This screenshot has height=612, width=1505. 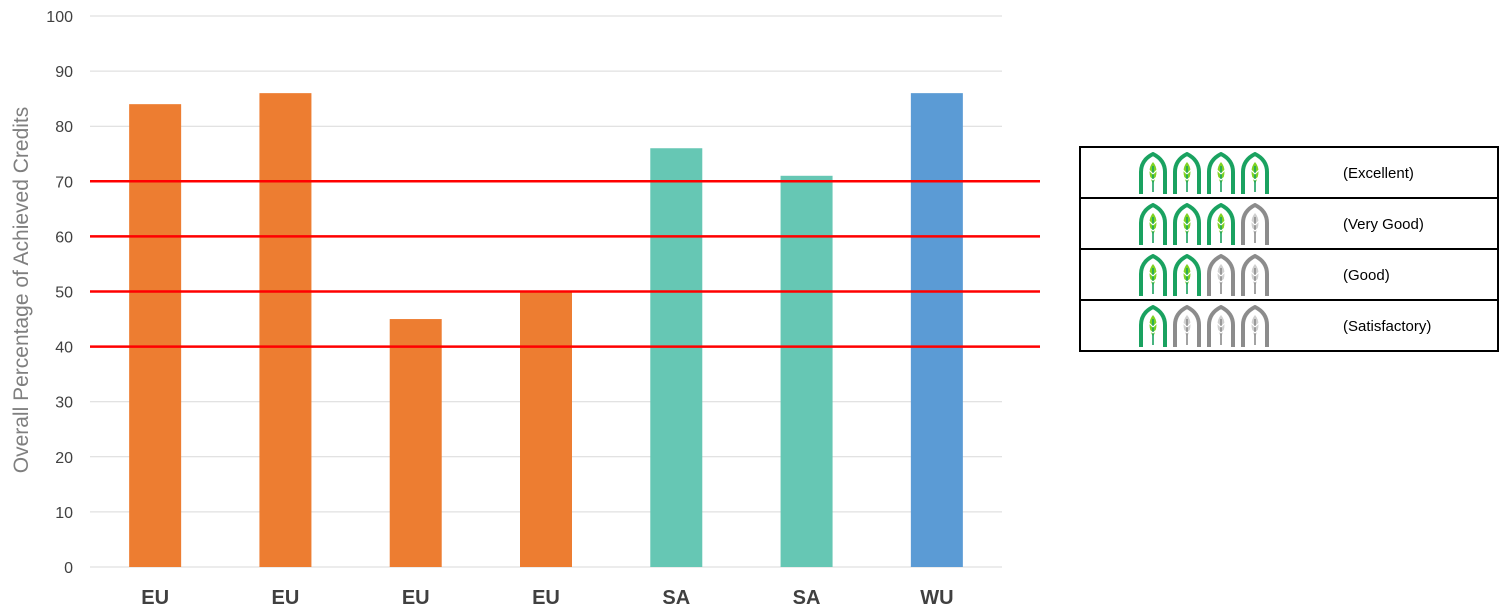 I want to click on legend-row: (Satisfactory), so click(x=1289, y=326).